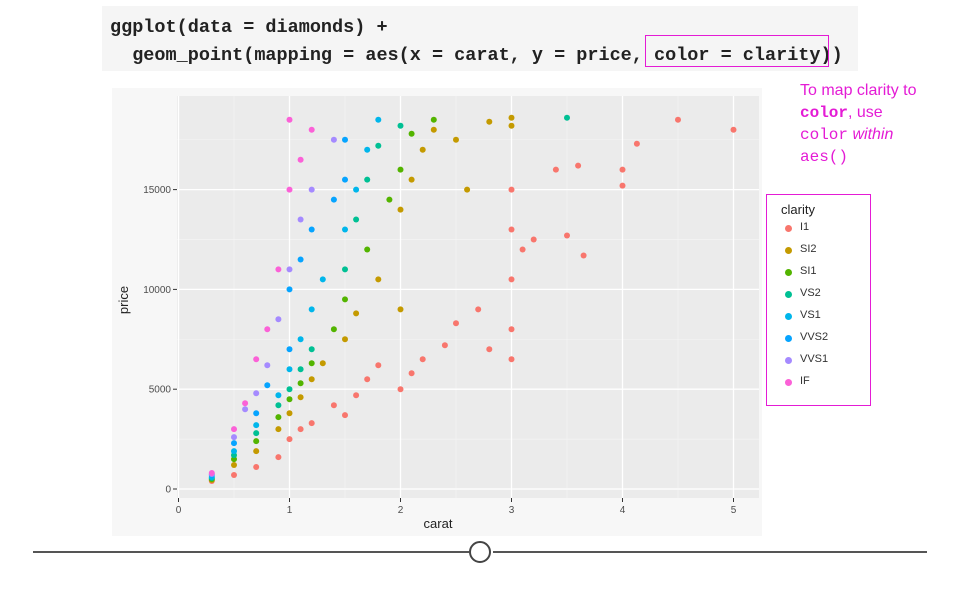  I want to click on legend-item-if: IF, so click(825, 384).